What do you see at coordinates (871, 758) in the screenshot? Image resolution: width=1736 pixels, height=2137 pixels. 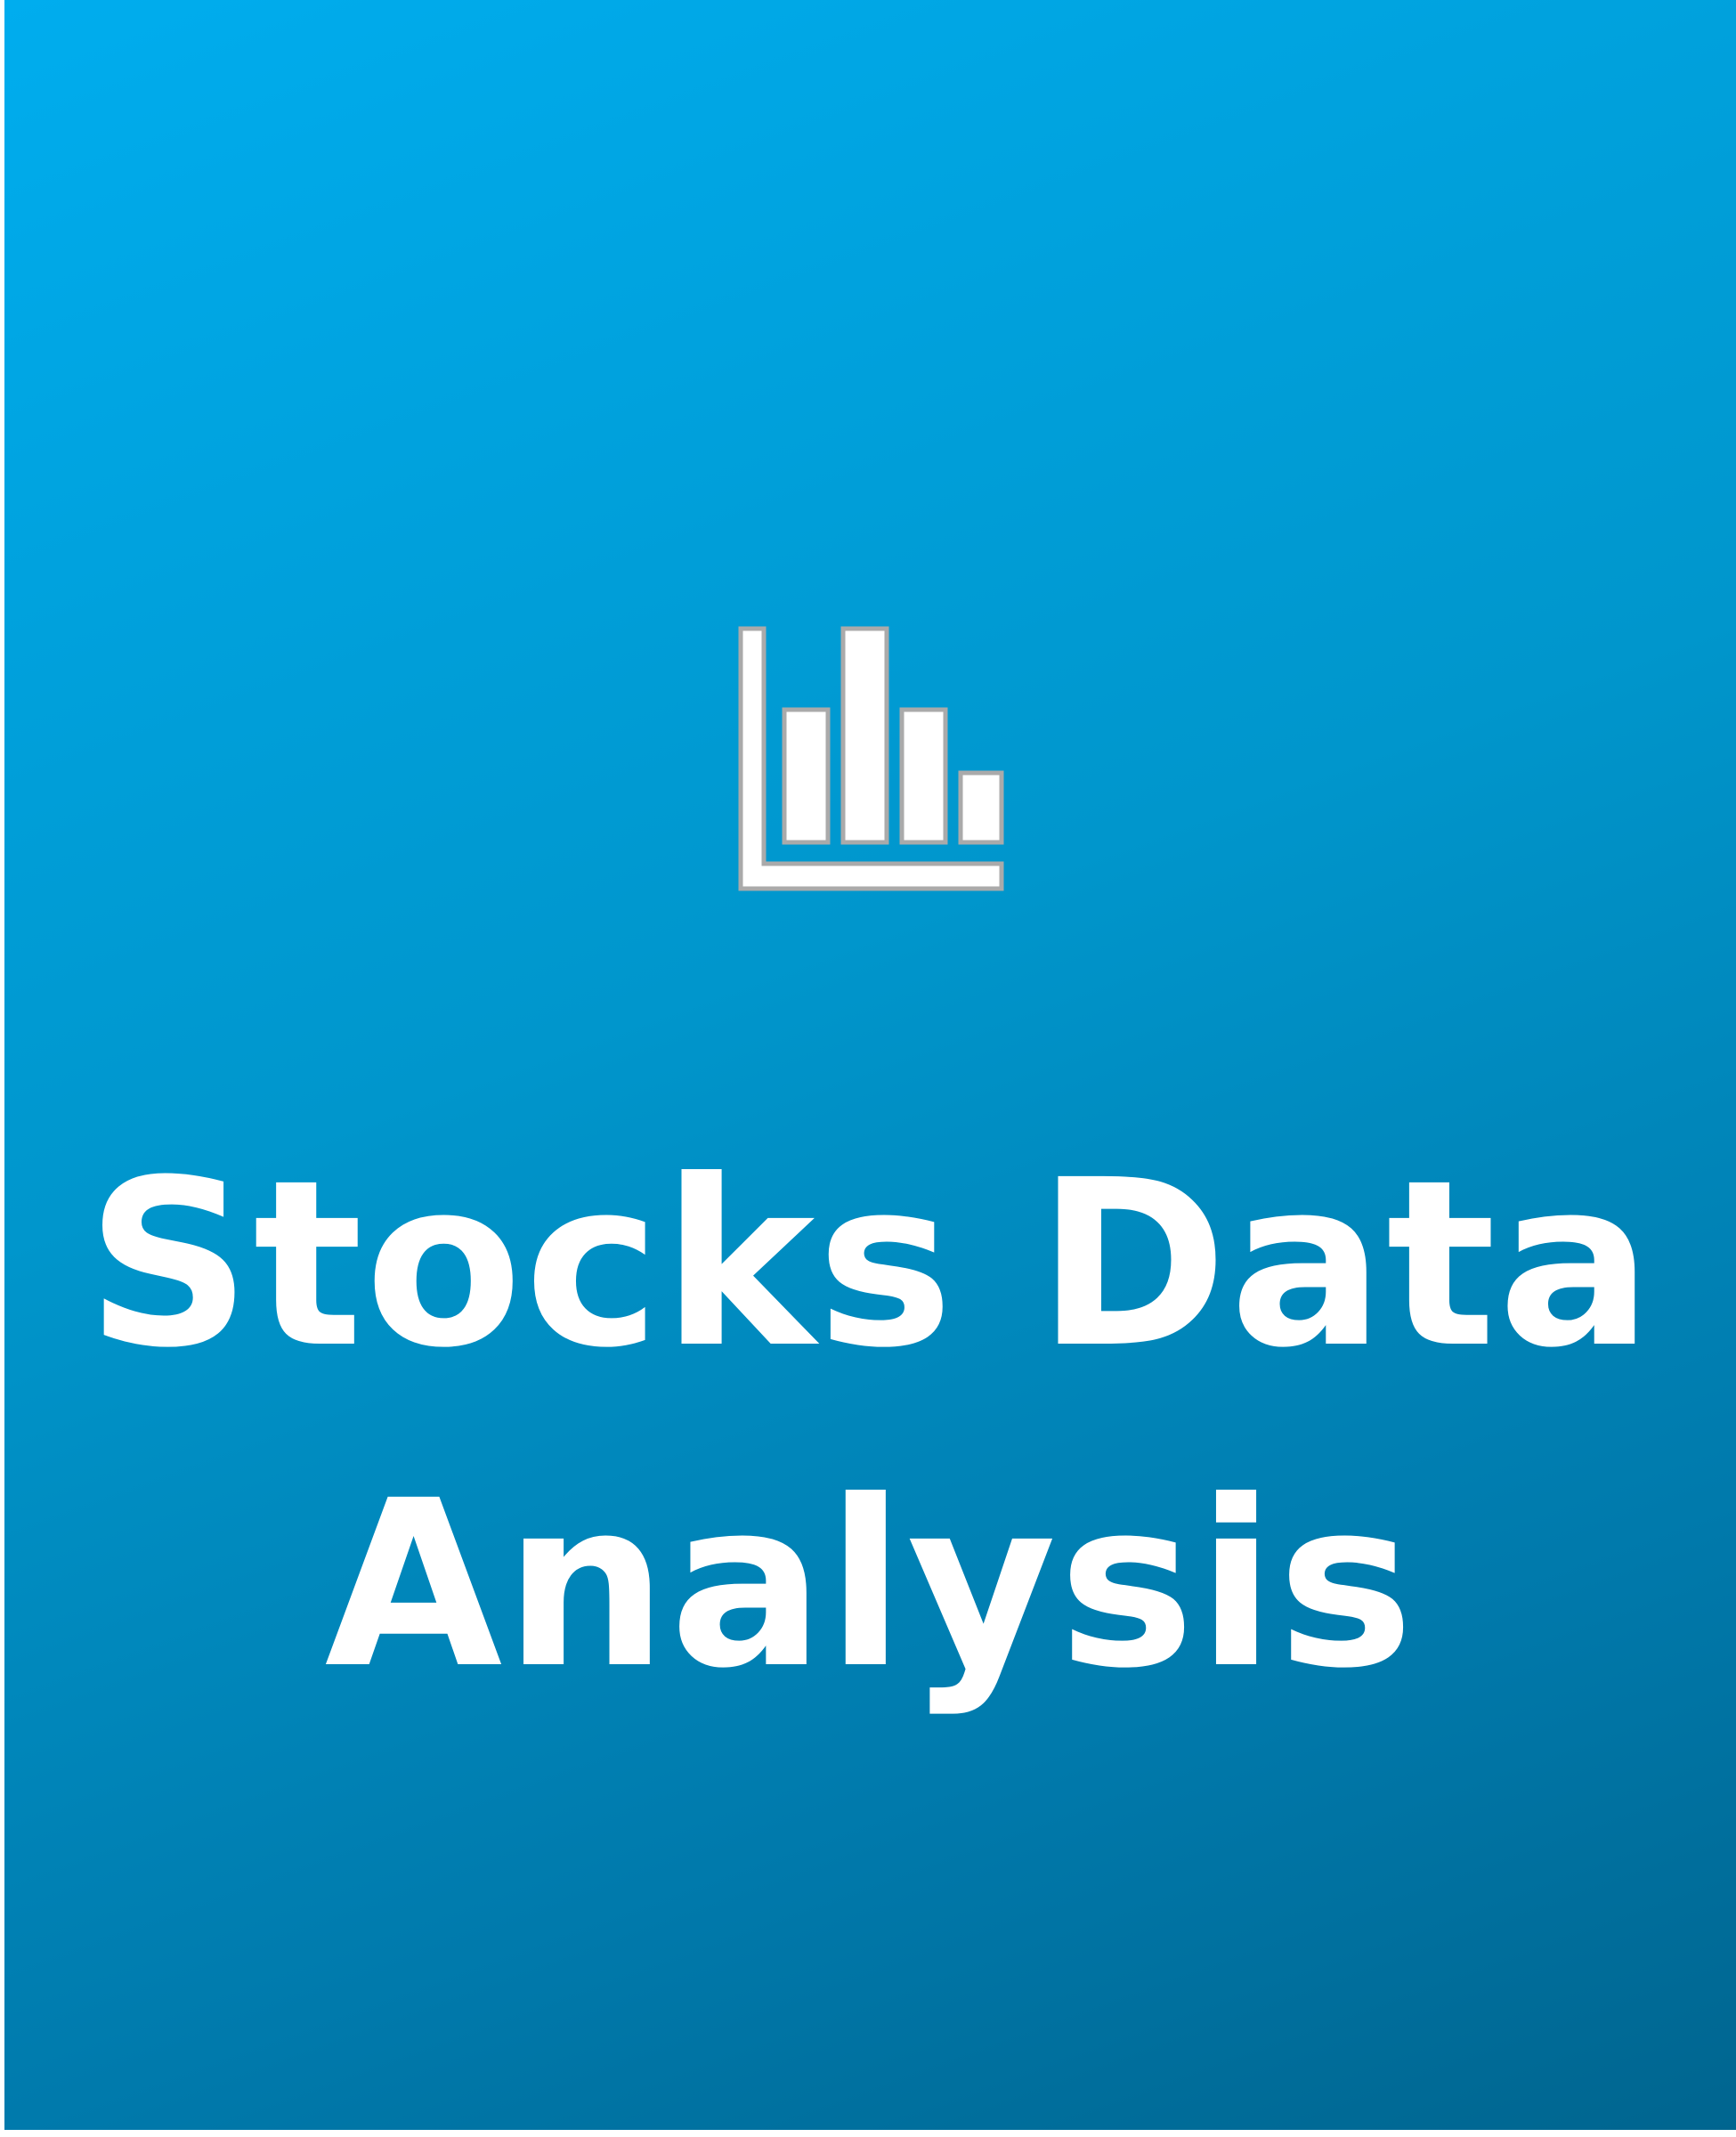 I see `bar-chart-icon` at bounding box center [871, 758].